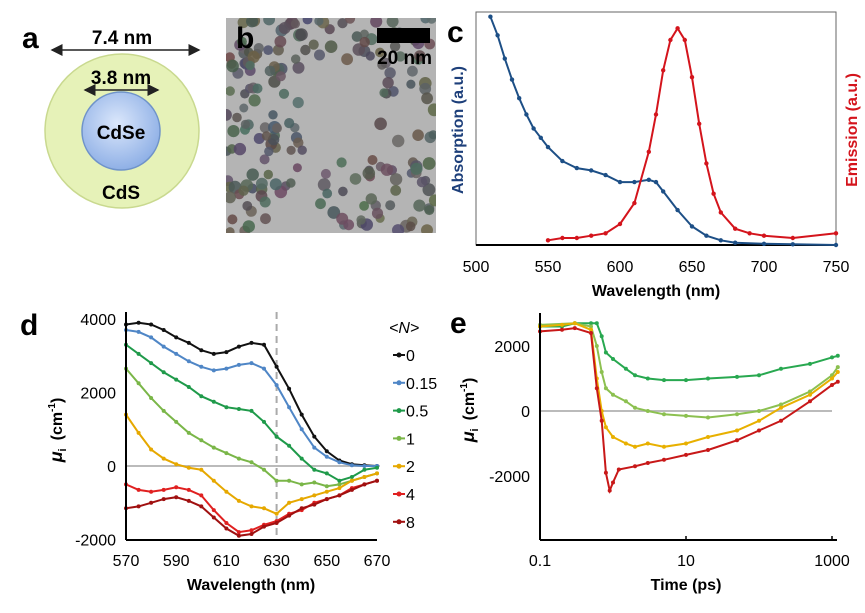 The image size is (865, 613). Describe the element at coordinates (852, 130) in the screenshot. I see `y-axis-label-emission: Emission (a.u.)` at that location.